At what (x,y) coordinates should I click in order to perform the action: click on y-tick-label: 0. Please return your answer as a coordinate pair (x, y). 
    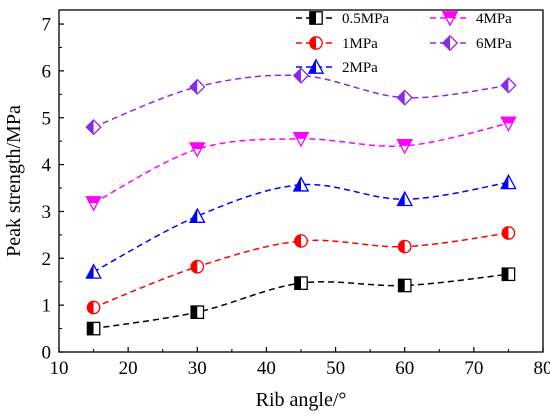
    Looking at the image, I should click on (47, 353).